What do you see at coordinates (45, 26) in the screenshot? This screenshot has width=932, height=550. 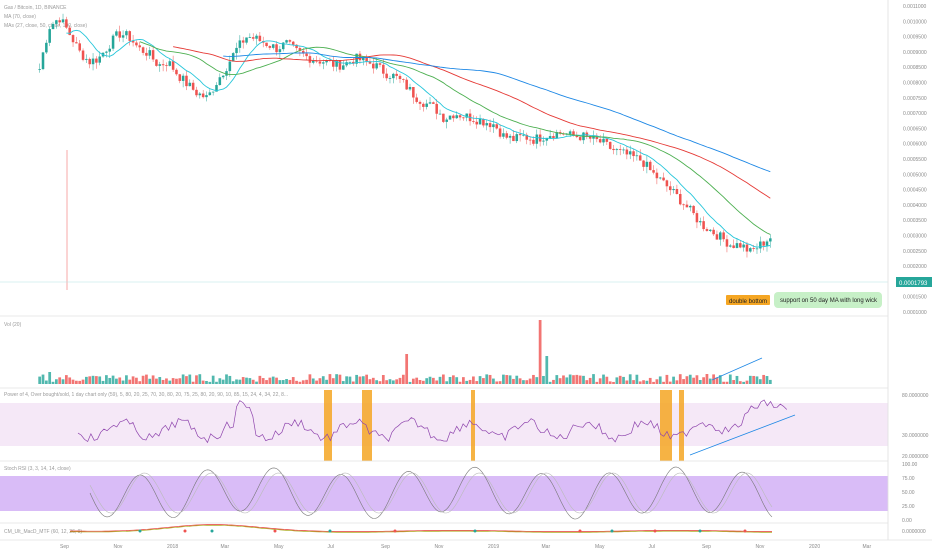 I see `mas-label: MAs (27, close, 50, close, 100, close)` at bounding box center [45, 26].